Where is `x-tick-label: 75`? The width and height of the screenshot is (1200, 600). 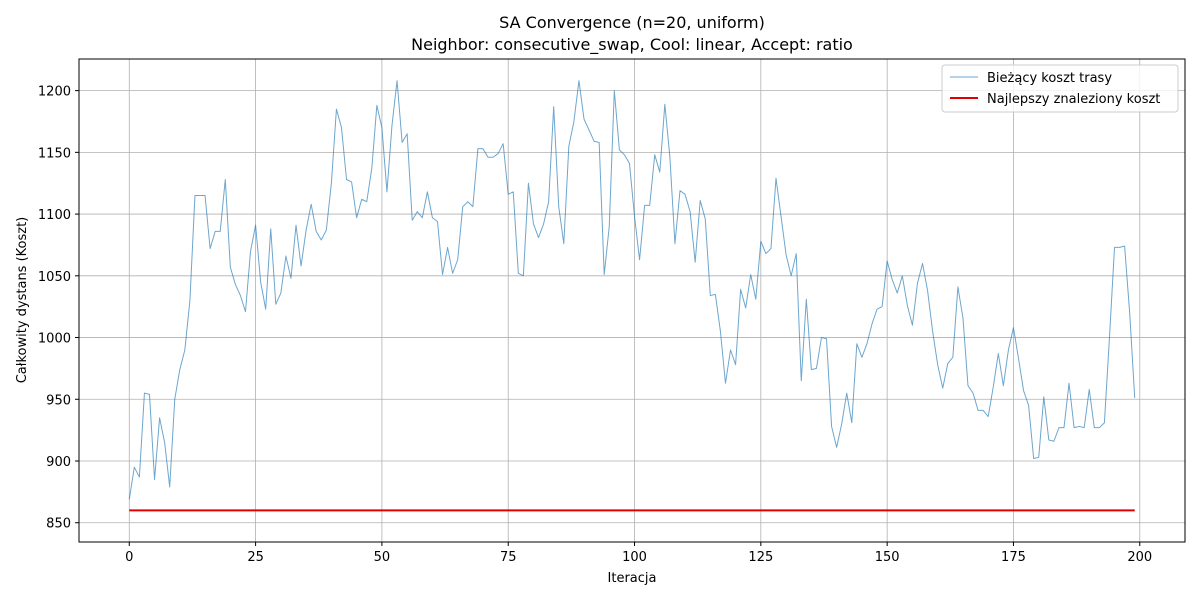
x-tick-label: 75 is located at coordinates (508, 557).